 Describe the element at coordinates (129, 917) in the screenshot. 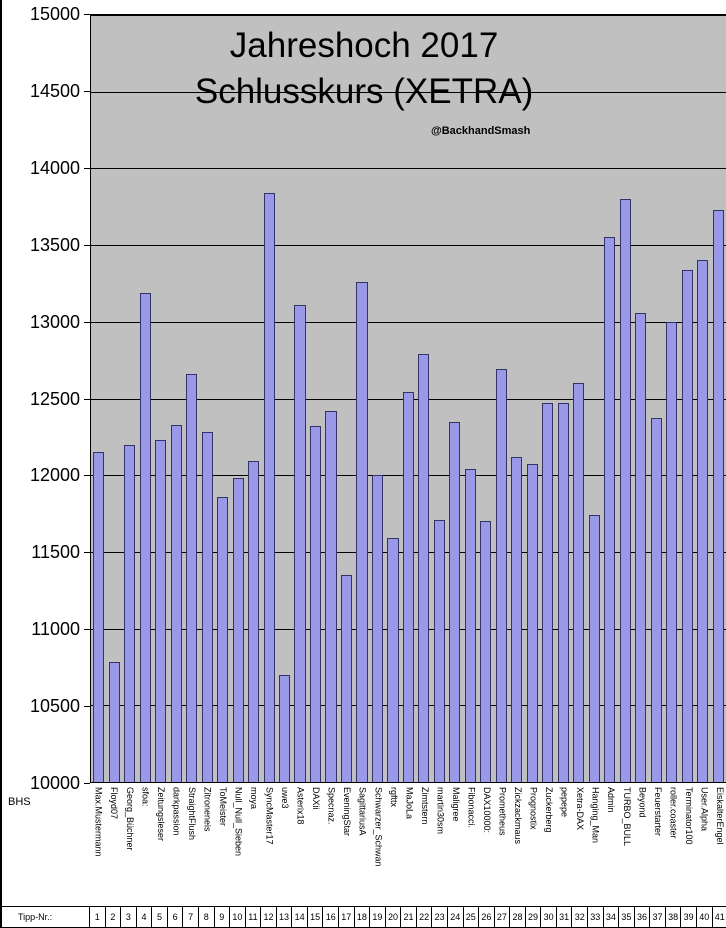

I see `tipp-number-cell: 3` at that location.